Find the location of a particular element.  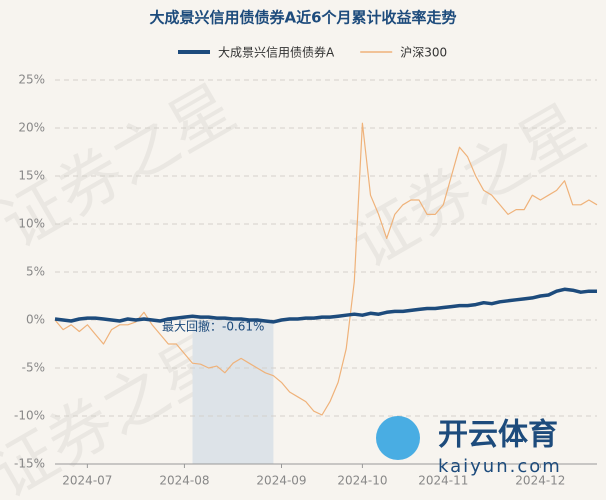

y-tick-label: 15% is located at coordinates (31, 176).